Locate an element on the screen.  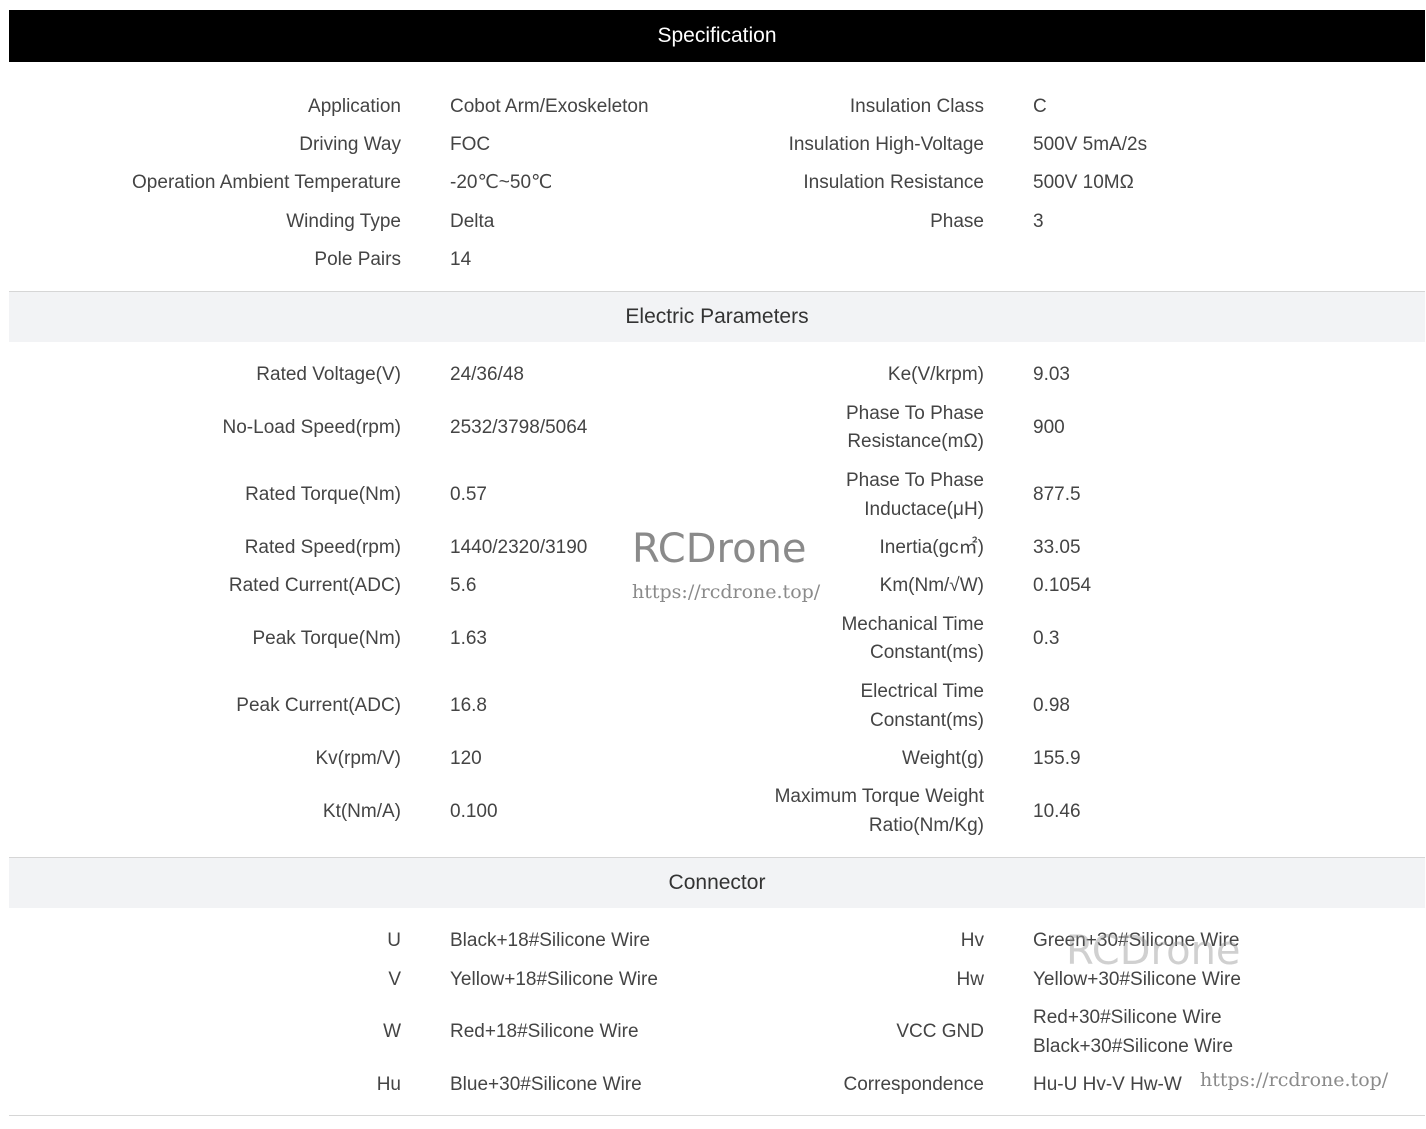
section-header-connector: Connector is located at coordinates (717, 882).